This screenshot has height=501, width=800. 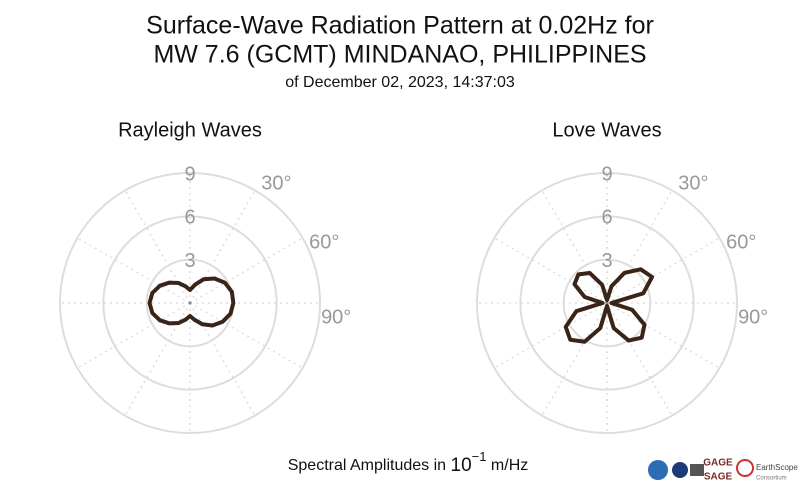 I want to click on logo-usgs, so click(x=697, y=470).